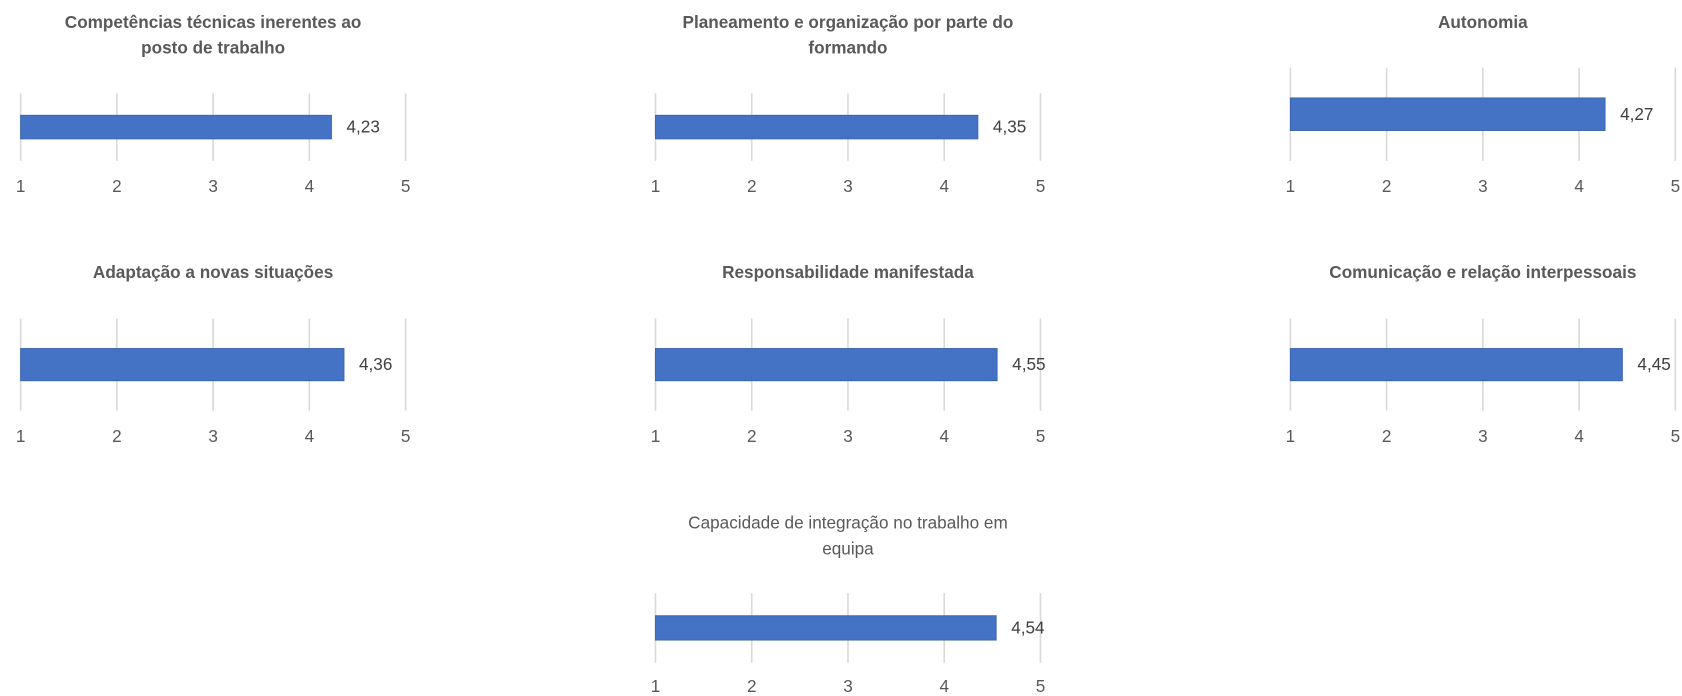 This screenshot has width=1682, height=696. Describe the element at coordinates (1653, 364) in the screenshot. I see `value-label: 4,45` at that location.